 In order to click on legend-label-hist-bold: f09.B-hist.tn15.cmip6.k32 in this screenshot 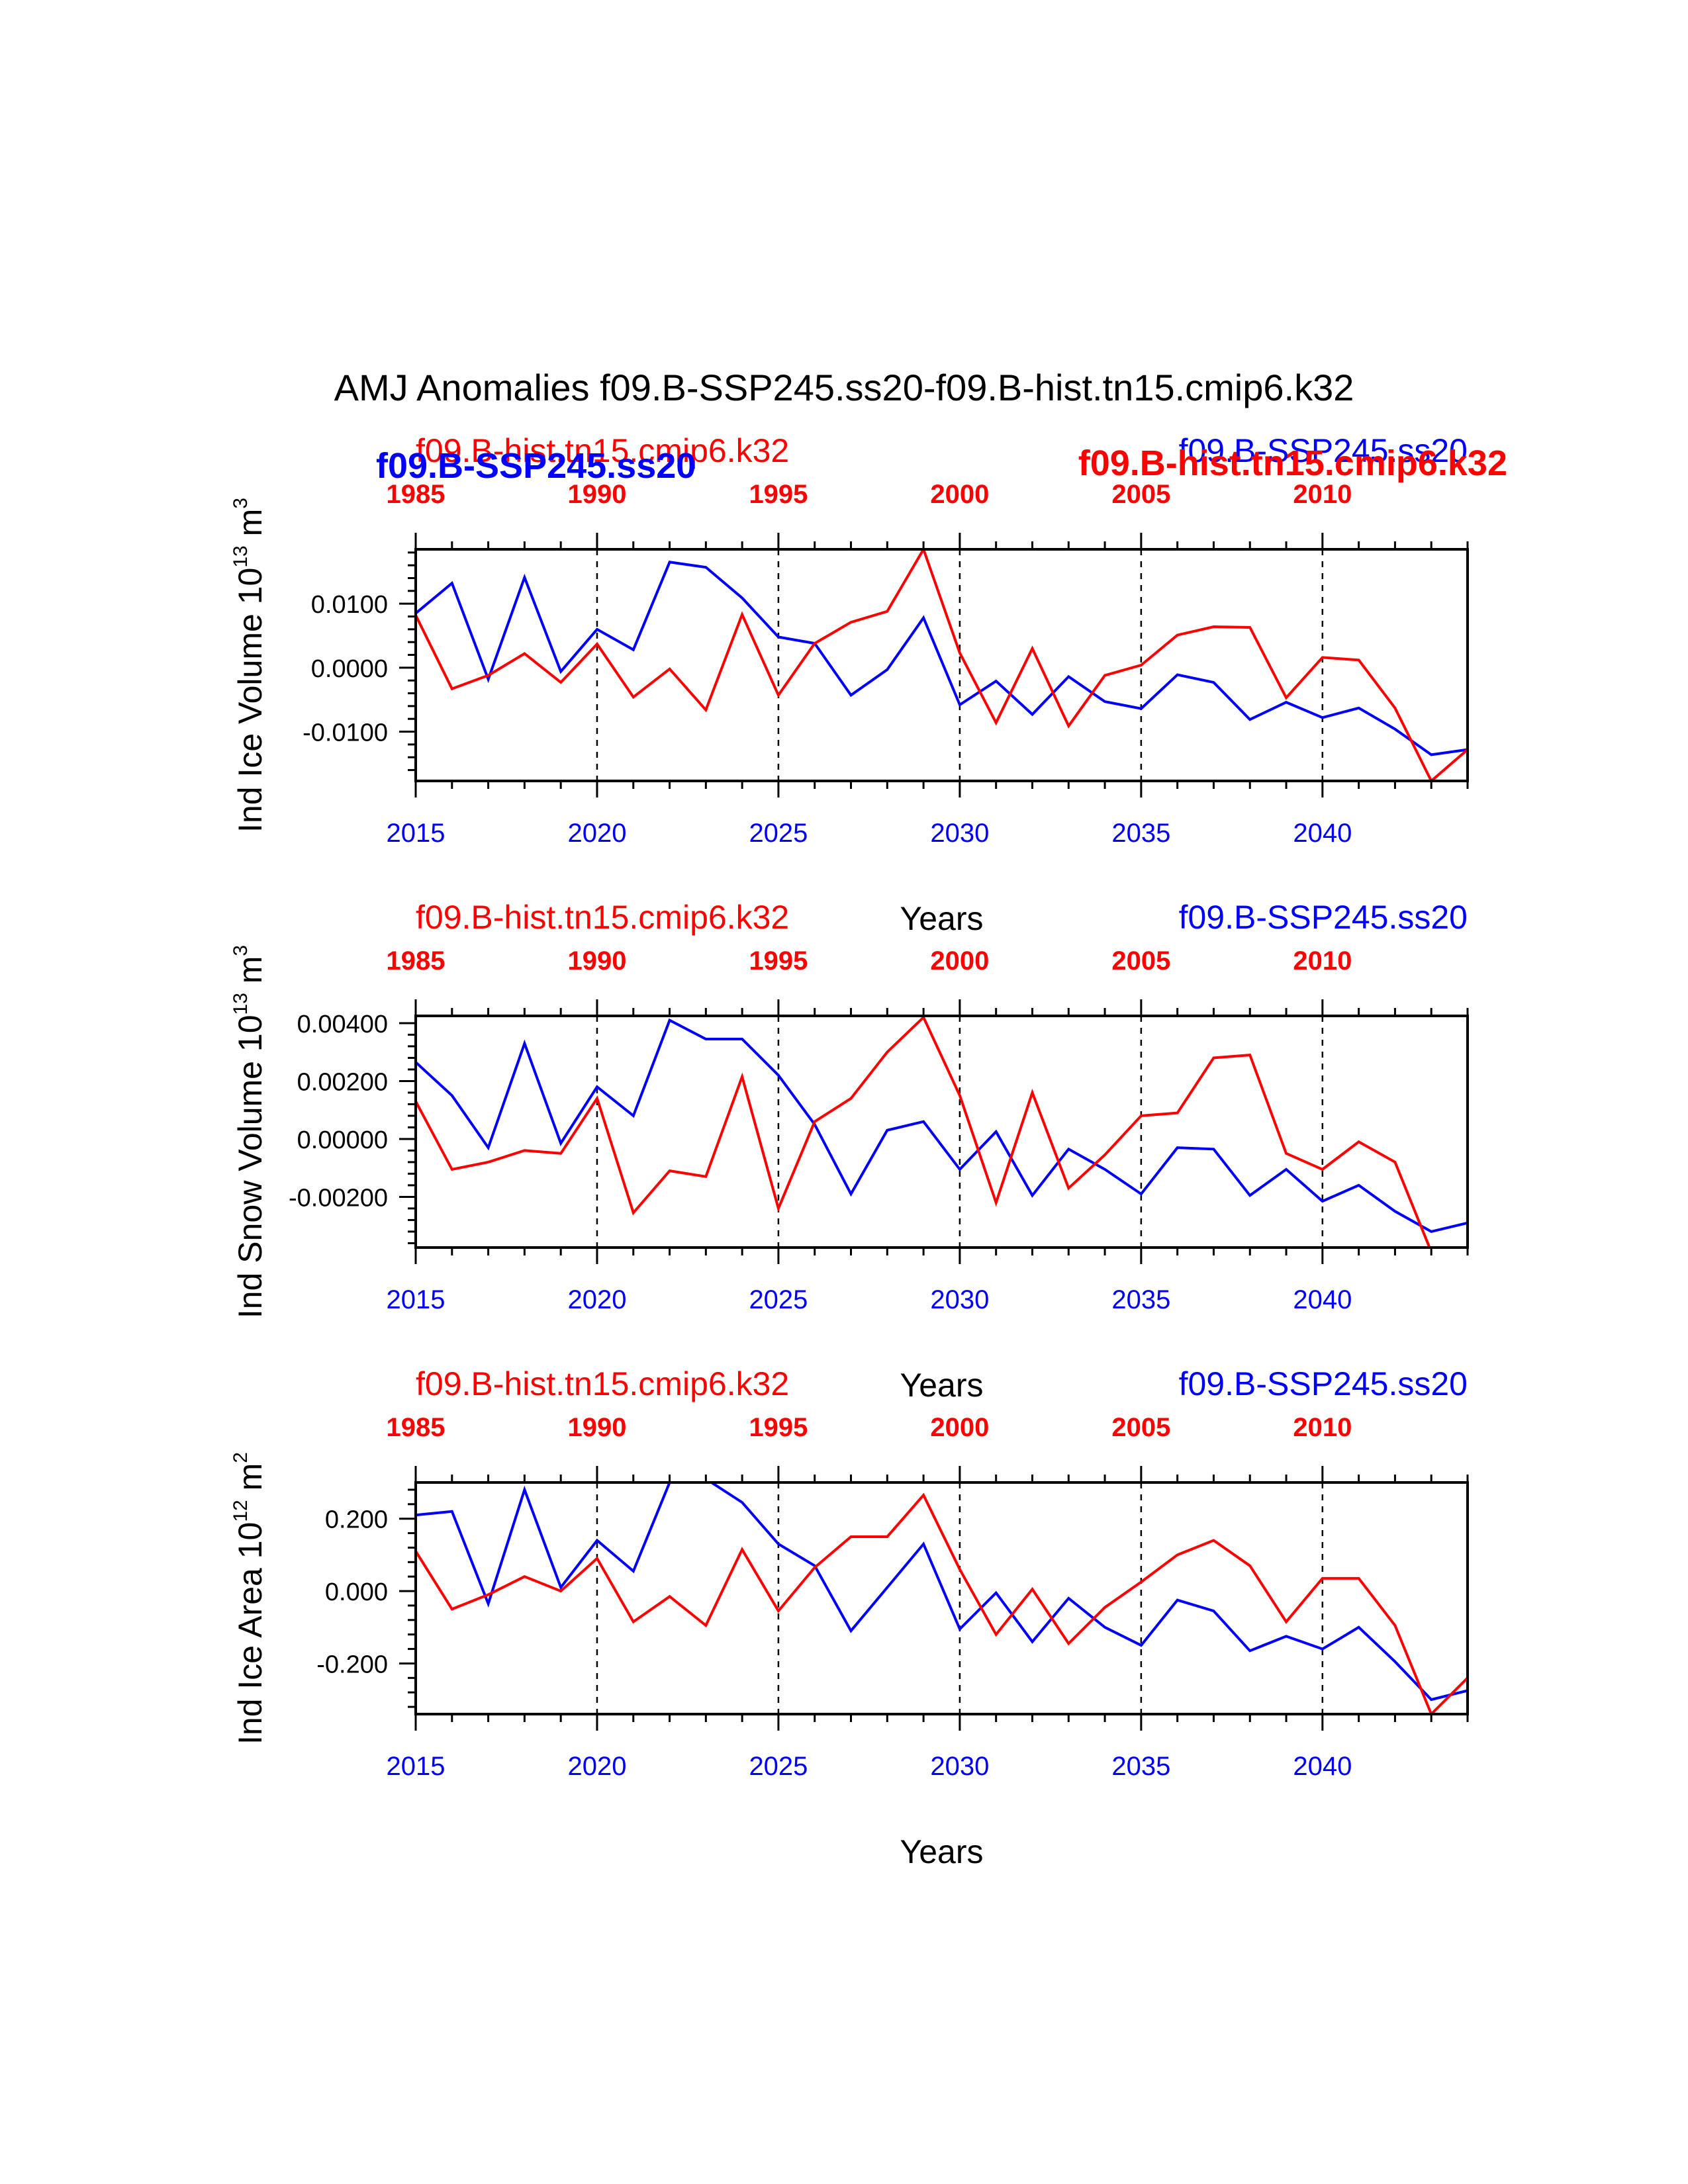, I will do `click(1292, 463)`.